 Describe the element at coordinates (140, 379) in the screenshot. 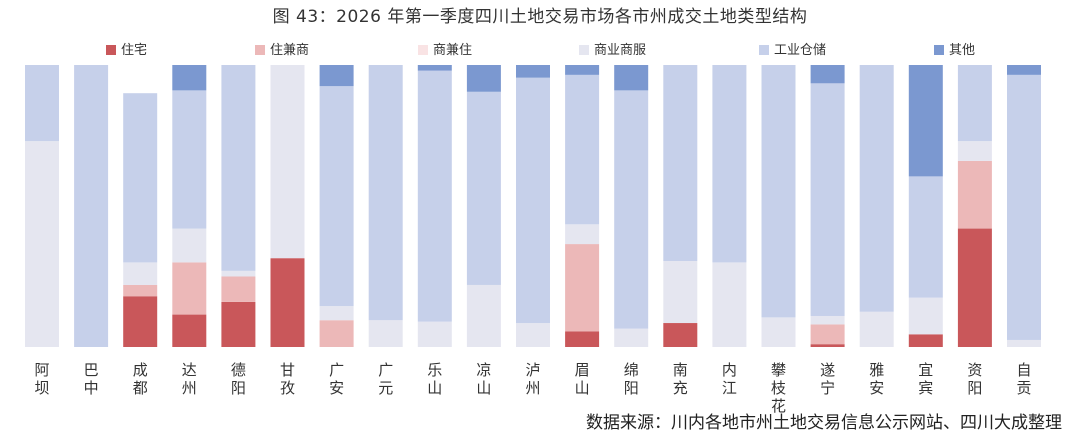

I see `x-tick-label-3: 成都` at that location.